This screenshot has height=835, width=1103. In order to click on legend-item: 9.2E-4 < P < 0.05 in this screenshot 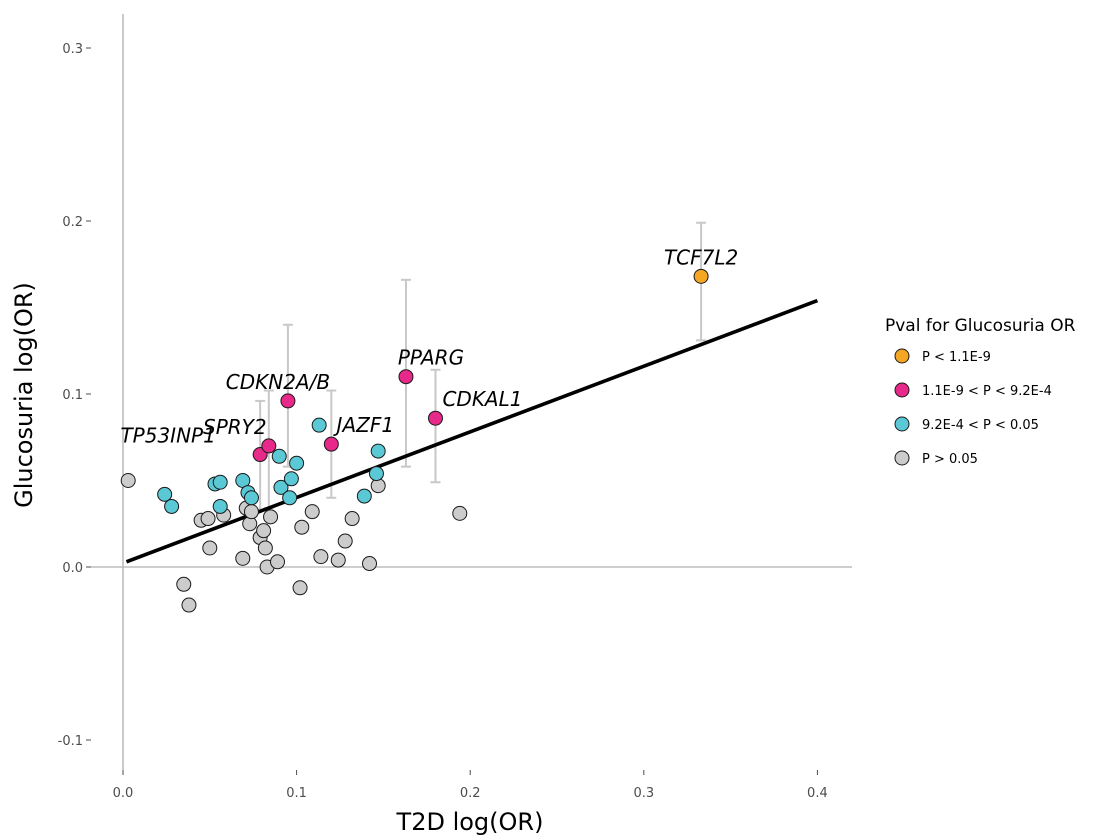, I will do `click(966, 424)`.